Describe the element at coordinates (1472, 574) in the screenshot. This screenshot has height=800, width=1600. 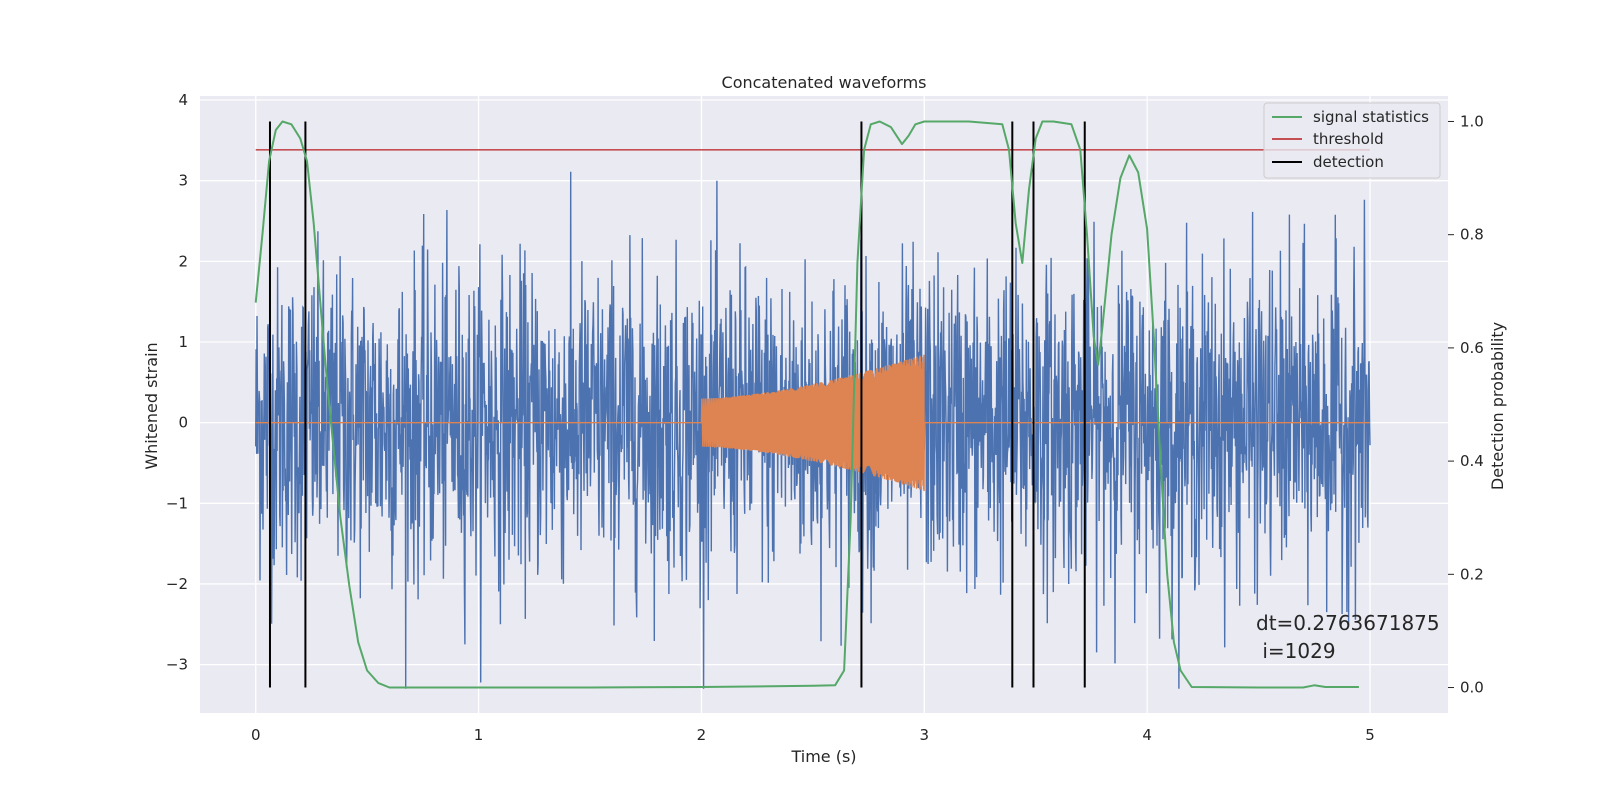
I see `y2-tick-label: 0.2` at that location.